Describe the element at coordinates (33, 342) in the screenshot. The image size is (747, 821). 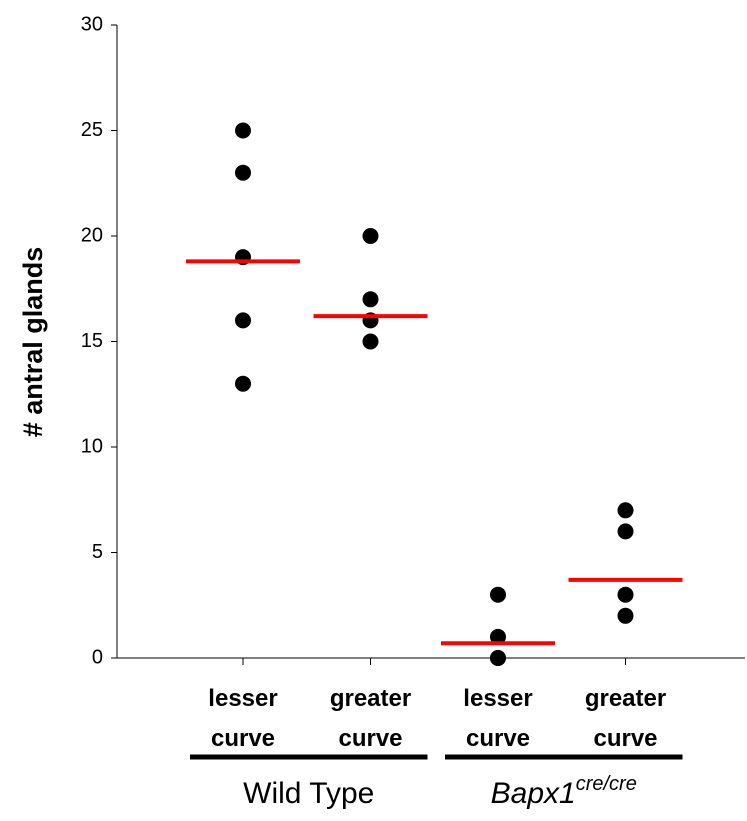
I see `y-axis-label: # antral glands` at that location.